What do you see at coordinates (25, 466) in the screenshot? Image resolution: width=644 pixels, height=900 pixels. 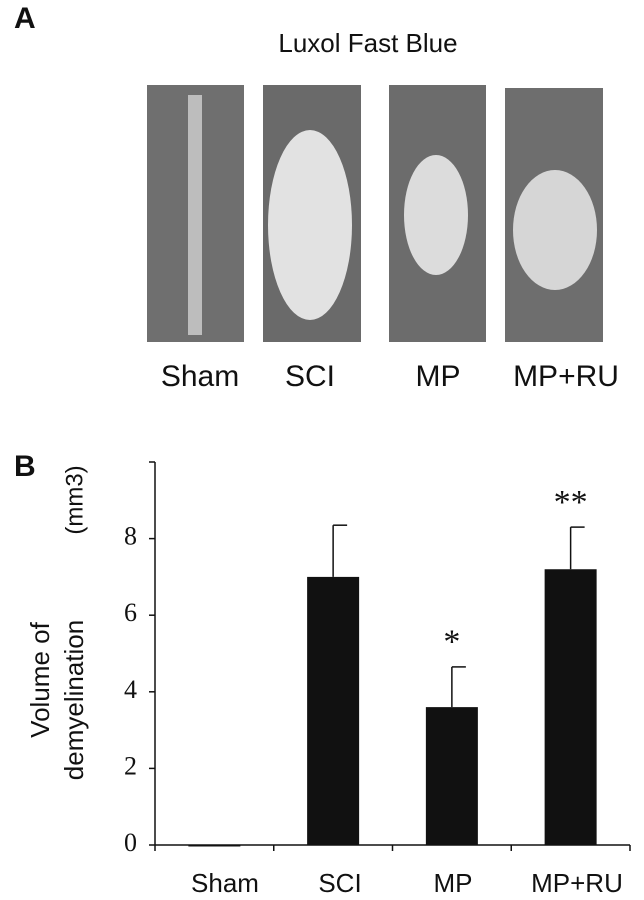 I see `panel-letter: B` at bounding box center [25, 466].